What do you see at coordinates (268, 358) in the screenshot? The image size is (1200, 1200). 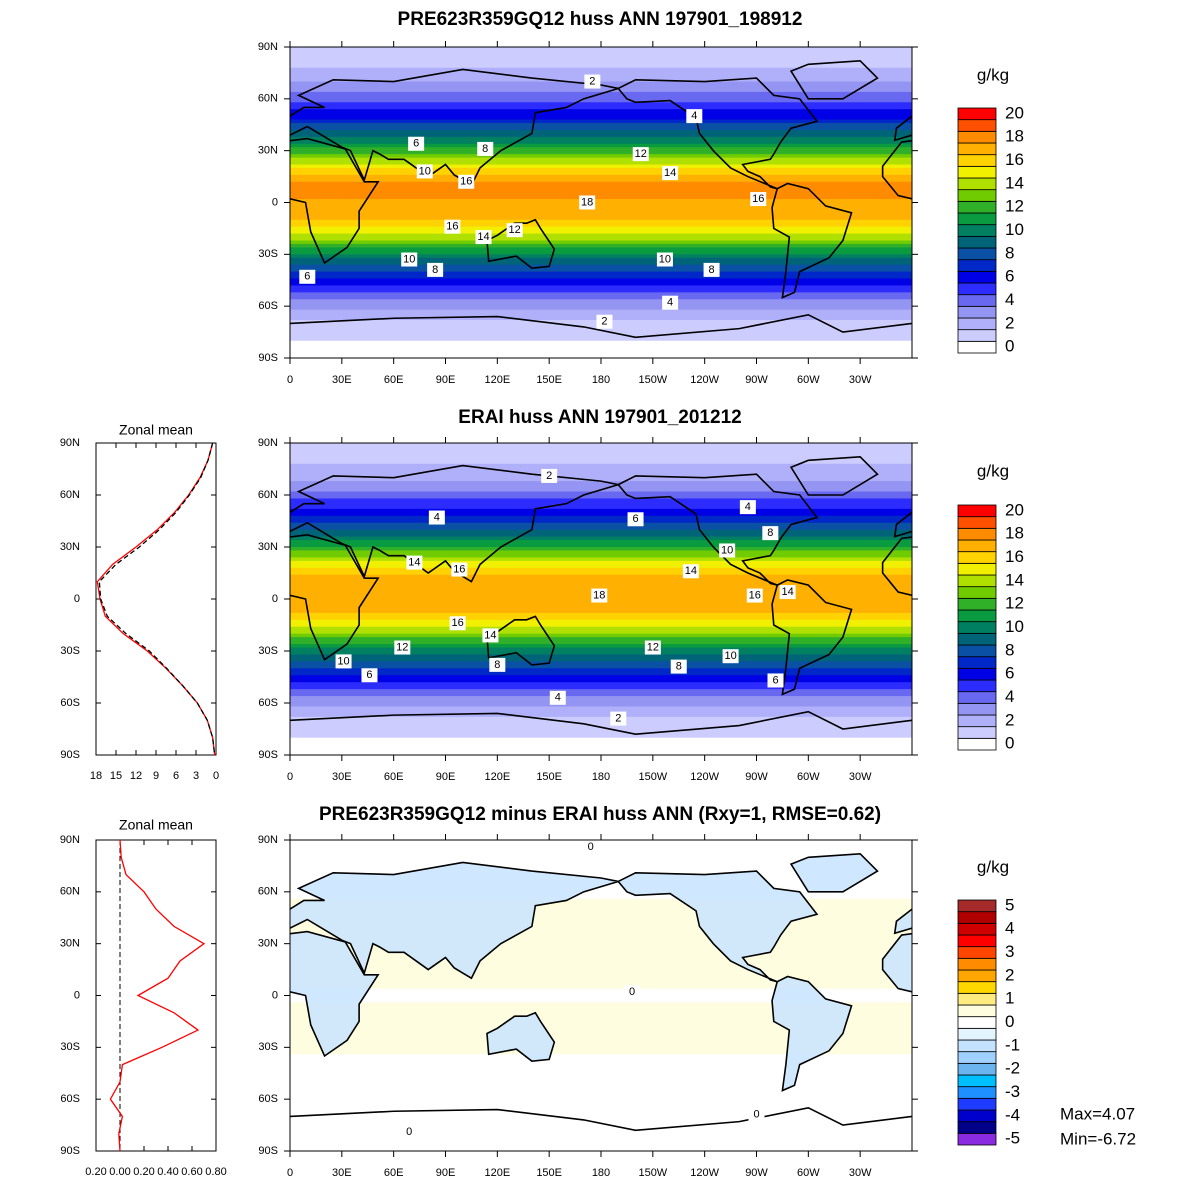 I see `y-tick-label: 90S` at bounding box center [268, 358].